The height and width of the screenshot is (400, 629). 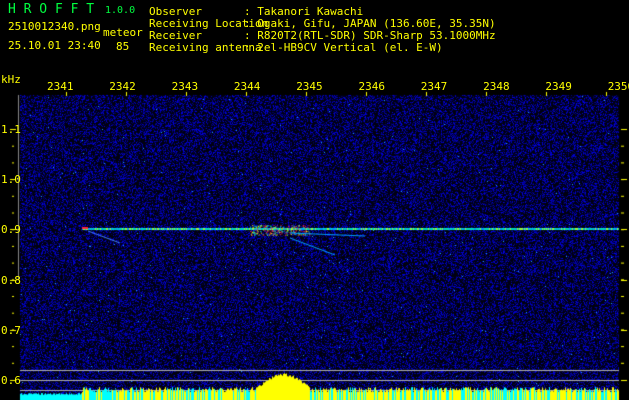 I want to click on x-tick-label: 2345, so click(x=309, y=86).